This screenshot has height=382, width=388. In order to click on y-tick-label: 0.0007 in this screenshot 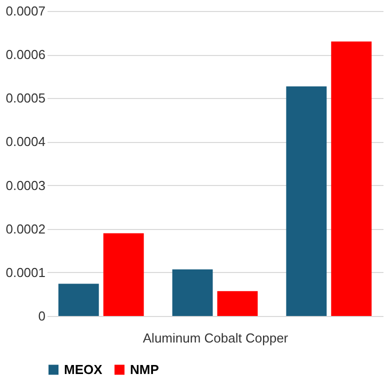, I will do `click(26, 11)`.